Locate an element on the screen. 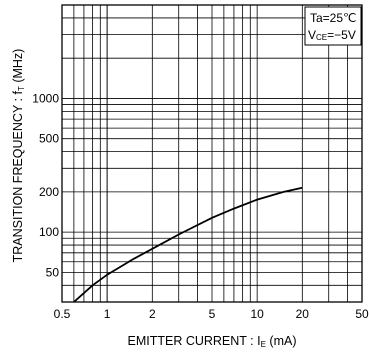  legend-voltage: VCE=−5V is located at coordinates (332, 35).